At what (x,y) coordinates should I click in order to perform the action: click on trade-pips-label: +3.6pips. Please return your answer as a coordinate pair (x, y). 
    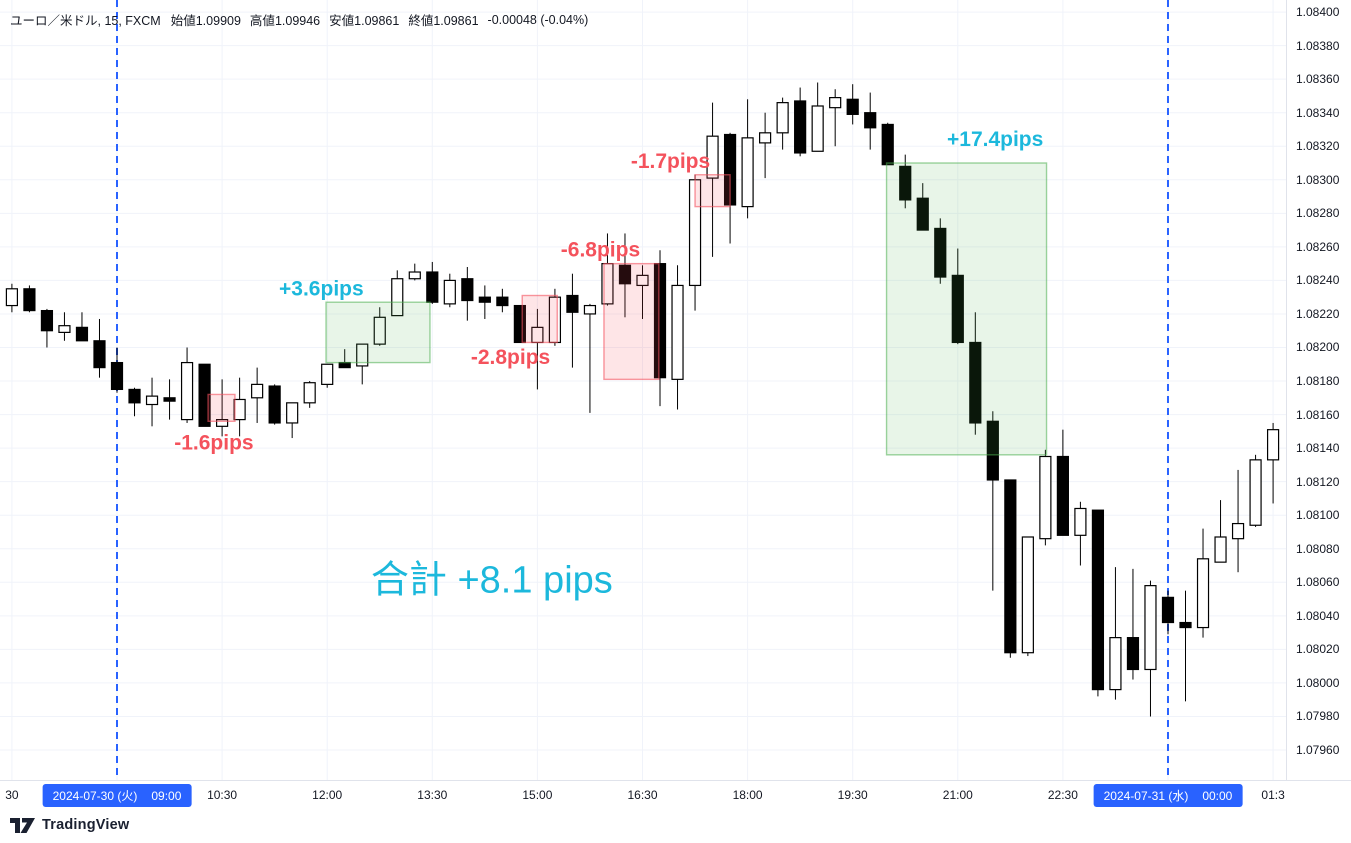
    Looking at the image, I should click on (321, 288).